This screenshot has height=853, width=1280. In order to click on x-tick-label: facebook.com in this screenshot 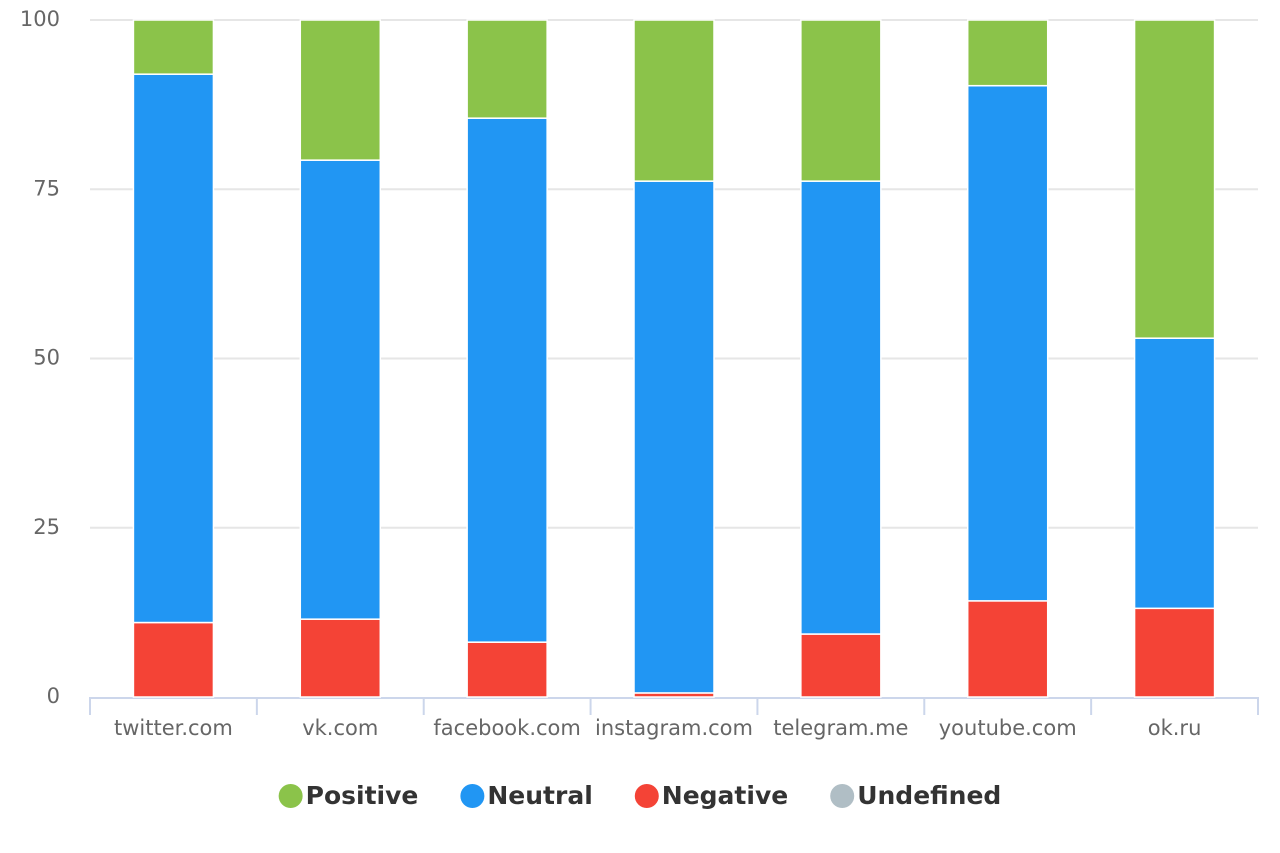, I will do `click(506, 728)`.